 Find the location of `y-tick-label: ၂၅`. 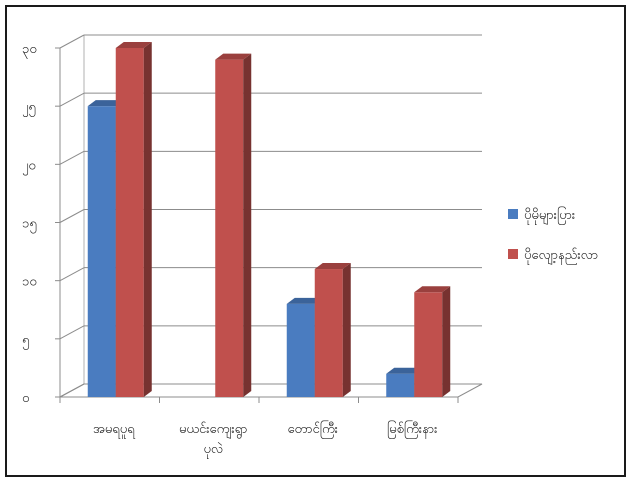

y-tick-label: ၂၅ is located at coordinates (29, 108).